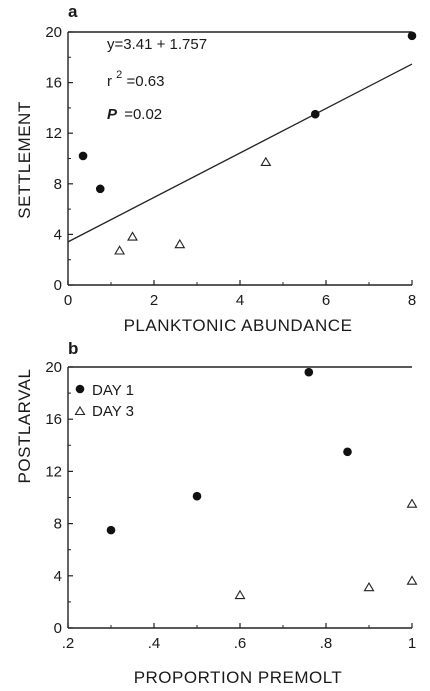  Describe the element at coordinates (24, 159) in the screenshot. I see `panel-a-y-axis-label: SETTLEMENT` at that location.